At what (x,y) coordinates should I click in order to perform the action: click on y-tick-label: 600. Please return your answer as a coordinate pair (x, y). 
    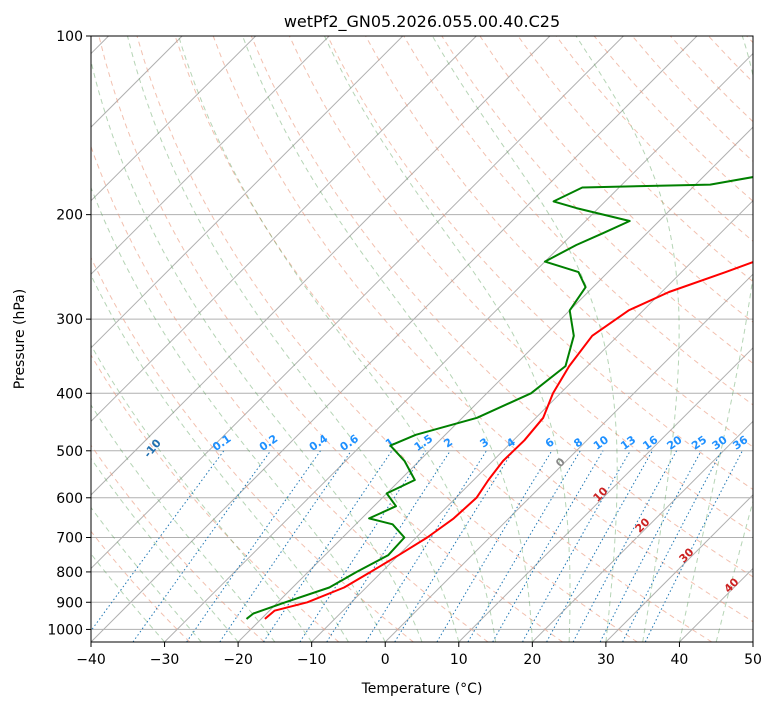
    Looking at the image, I should click on (69, 499).